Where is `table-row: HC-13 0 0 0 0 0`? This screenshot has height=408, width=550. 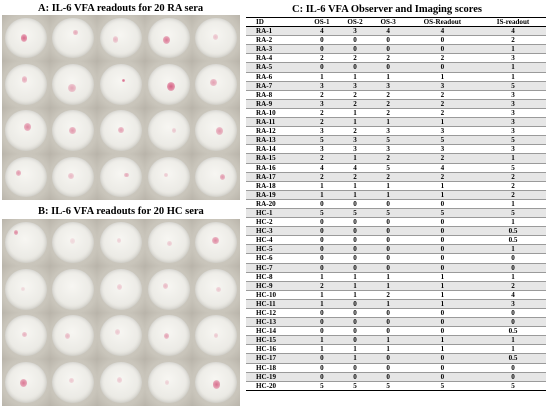 table-row: HC-13 0 0 0 0 0 is located at coordinates (396, 322).